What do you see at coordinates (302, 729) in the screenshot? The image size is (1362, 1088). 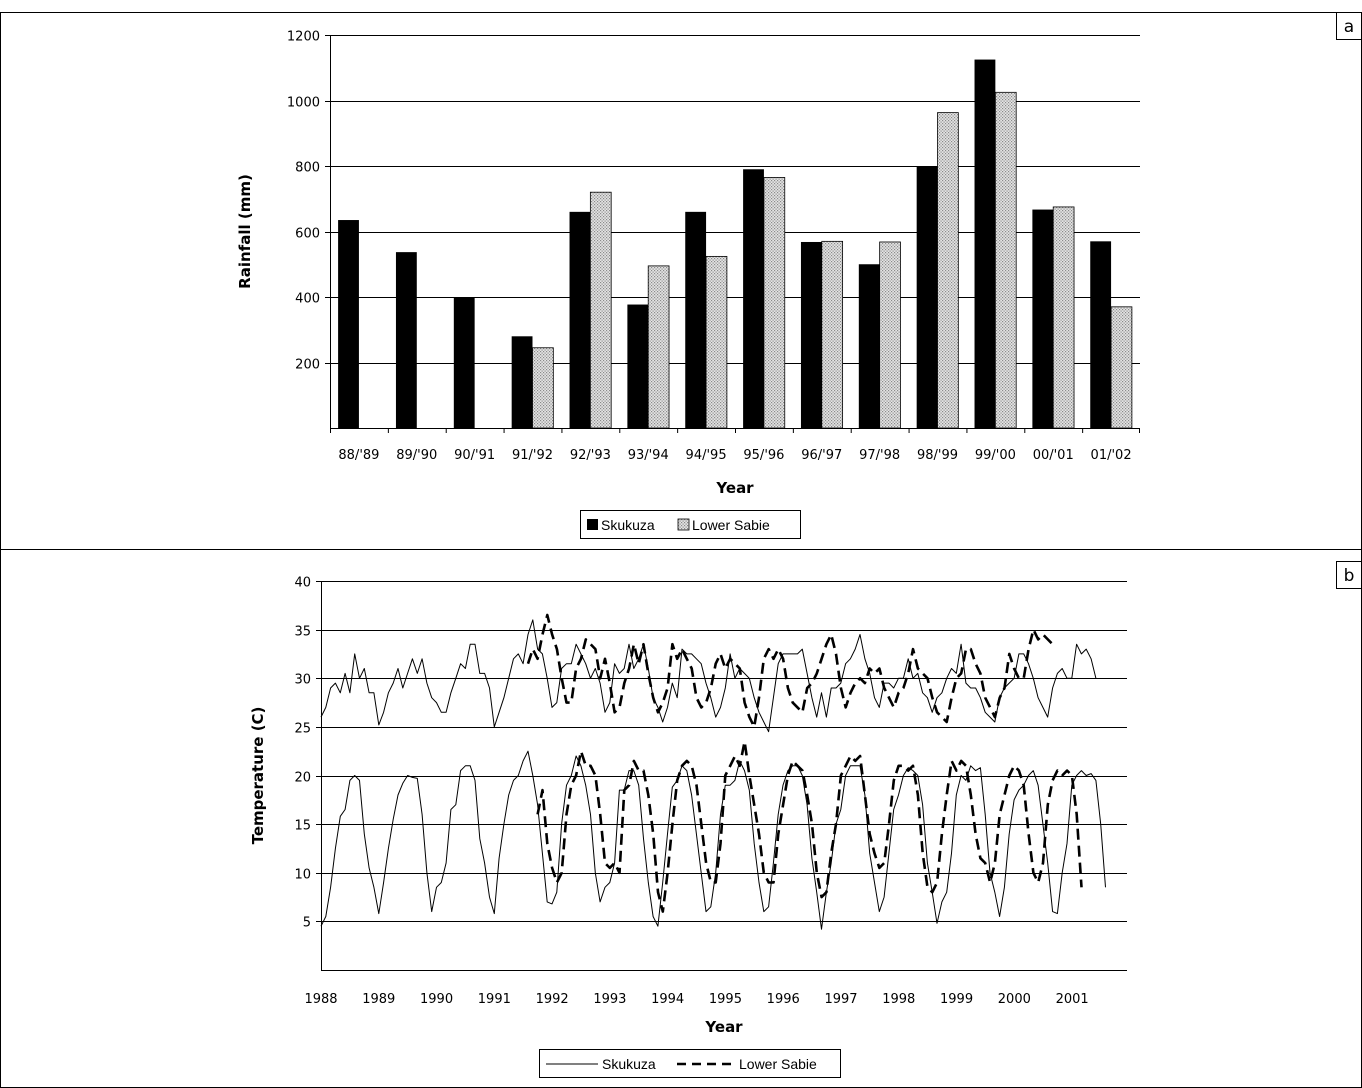 I see `temperature-y-tick-label-25: 25` at bounding box center [302, 729].